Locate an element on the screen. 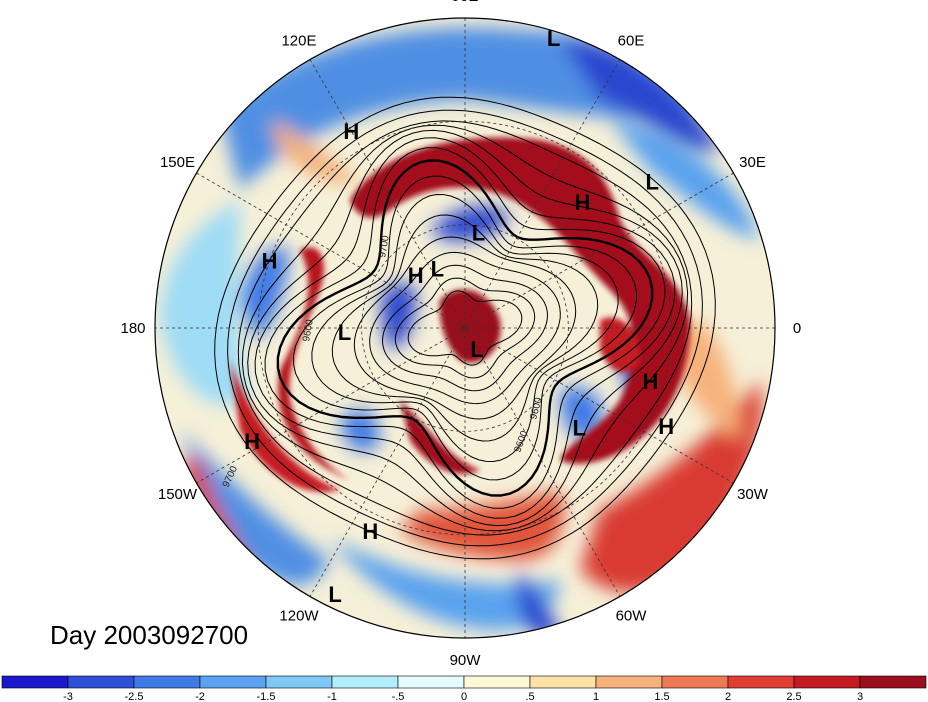 This screenshot has height=702, width=928. colorbar-tick-label: 2.5 is located at coordinates (793, 696).